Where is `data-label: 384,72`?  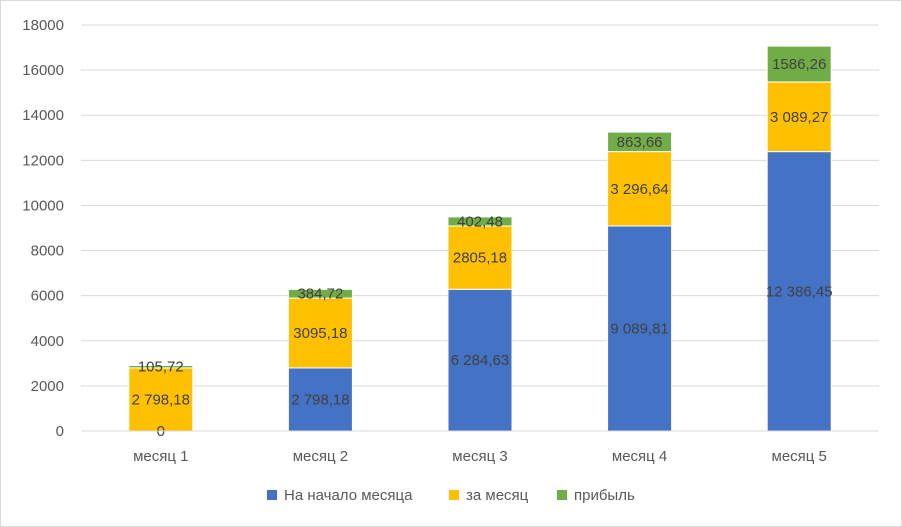
data-label: 384,72 is located at coordinates (320, 294).